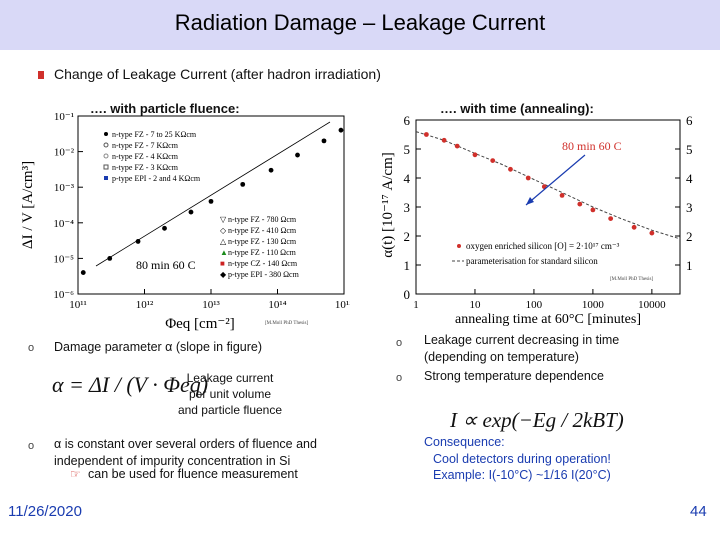 The image size is (720, 540). I want to click on legend-bottom-1: n-type FZ - 410 Ωcm, so click(262, 230).